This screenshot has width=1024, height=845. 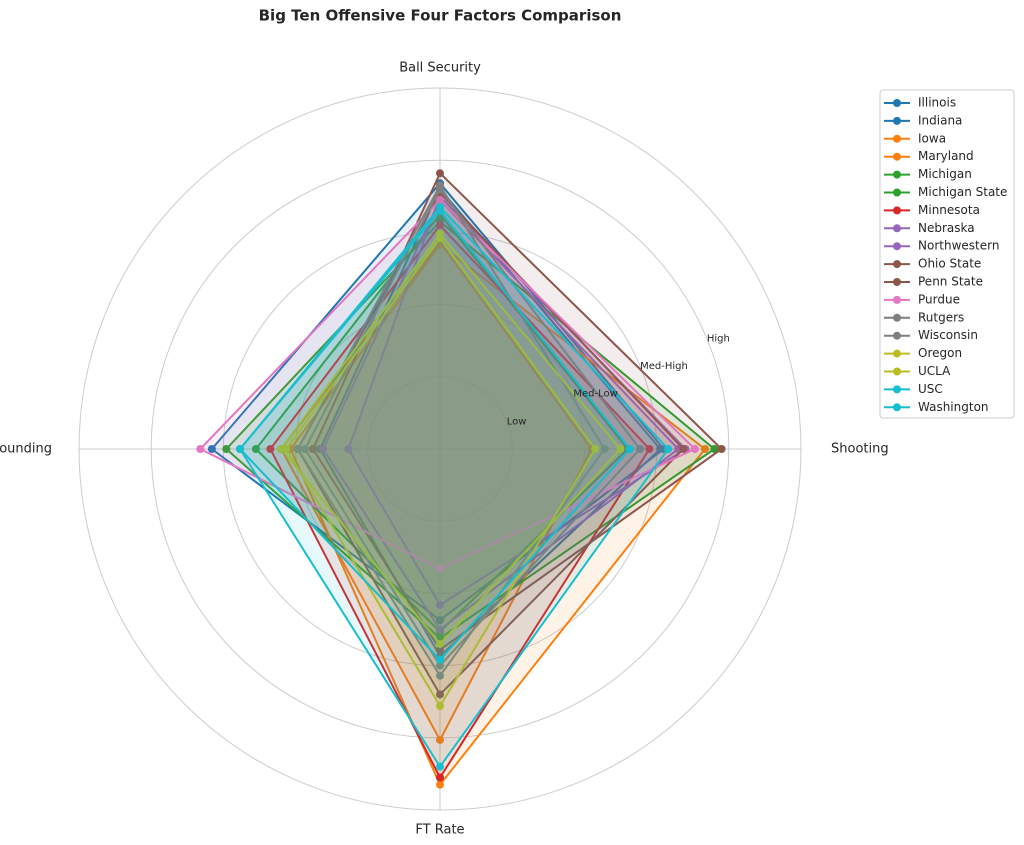 I want to click on legend-label: Maryland, so click(x=946, y=156).